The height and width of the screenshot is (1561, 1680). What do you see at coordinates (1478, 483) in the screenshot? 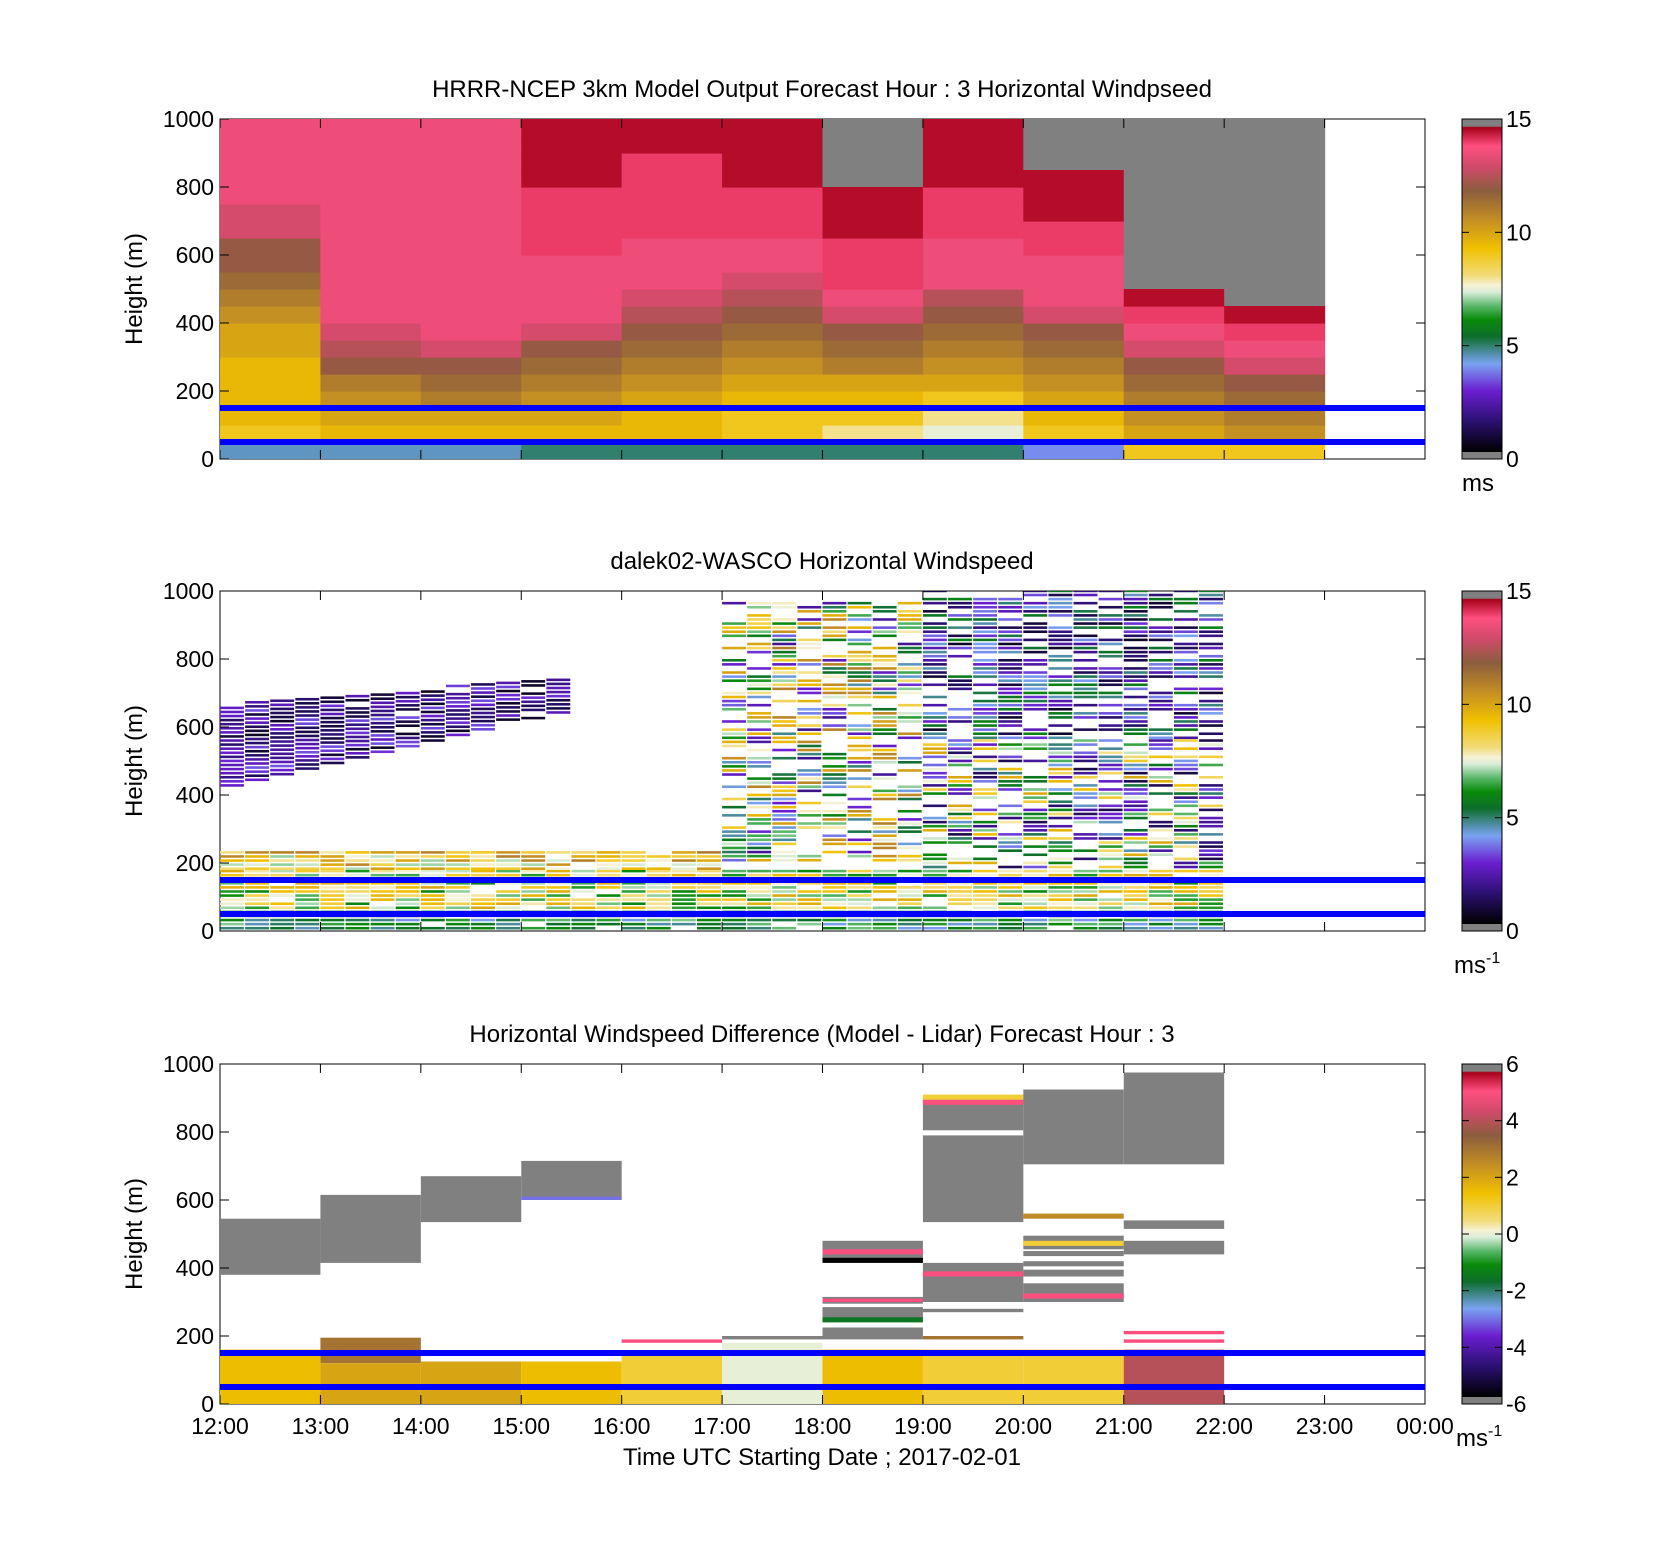
I see `panel-model-colorbar-unit: ms` at bounding box center [1478, 483].